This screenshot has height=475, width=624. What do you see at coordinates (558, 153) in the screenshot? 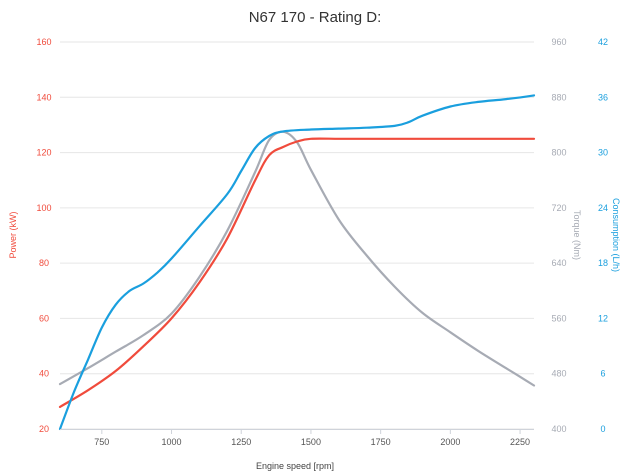
I see `torque-tick-label: 800` at bounding box center [558, 153].